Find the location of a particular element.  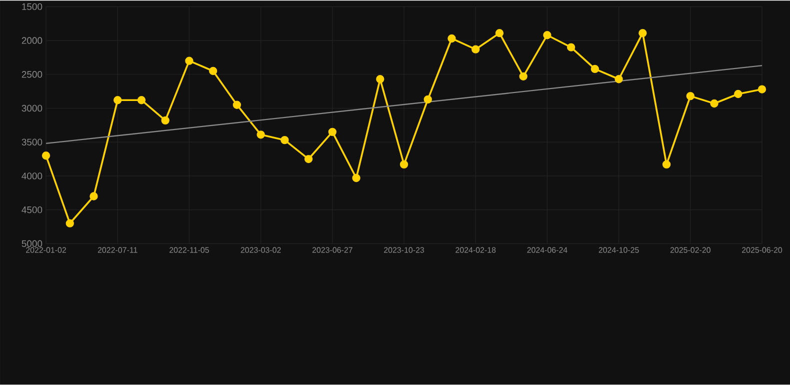

y-tick-label: 2500 is located at coordinates (32, 74).